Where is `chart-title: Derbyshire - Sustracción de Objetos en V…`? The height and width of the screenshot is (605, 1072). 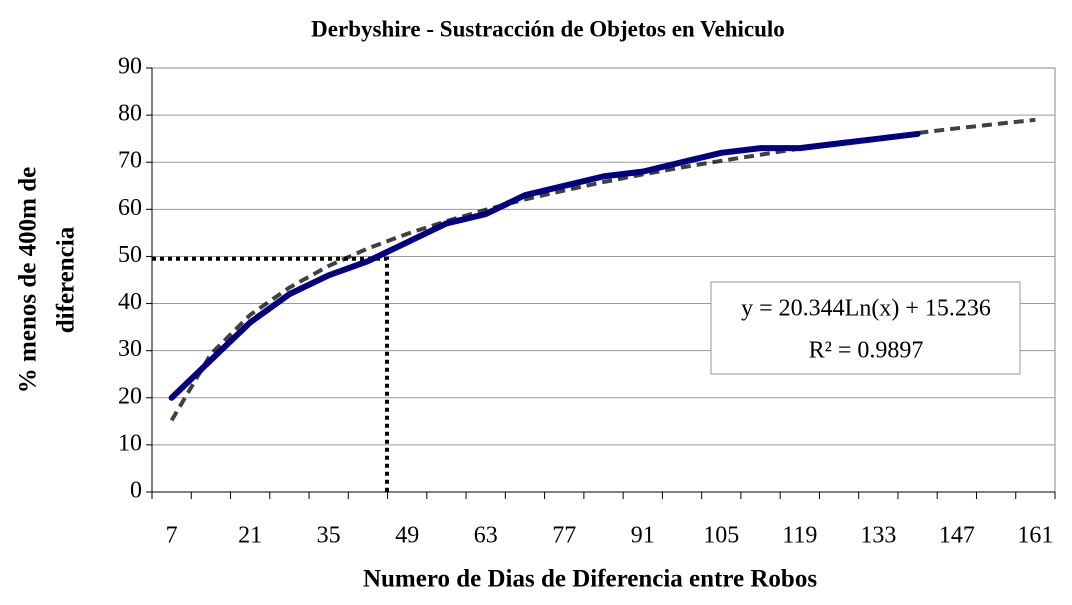
chart-title: Derbyshire - Sustracción de Objetos en V… is located at coordinates (548, 28).